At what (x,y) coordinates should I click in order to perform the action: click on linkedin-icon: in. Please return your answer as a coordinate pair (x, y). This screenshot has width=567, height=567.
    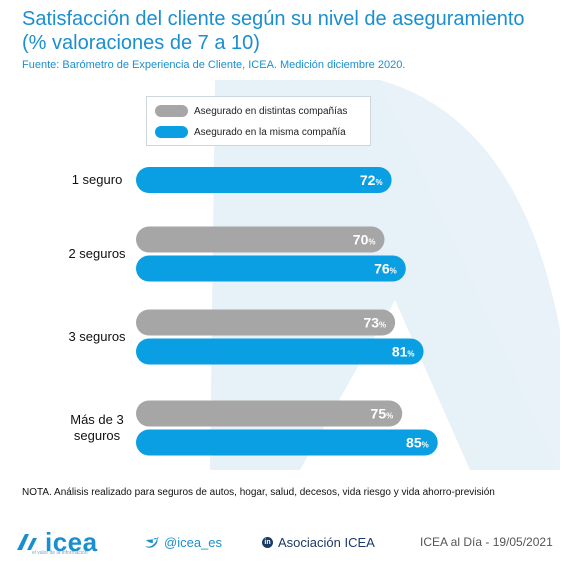
    Looking at the image, I should click on (267, 542).